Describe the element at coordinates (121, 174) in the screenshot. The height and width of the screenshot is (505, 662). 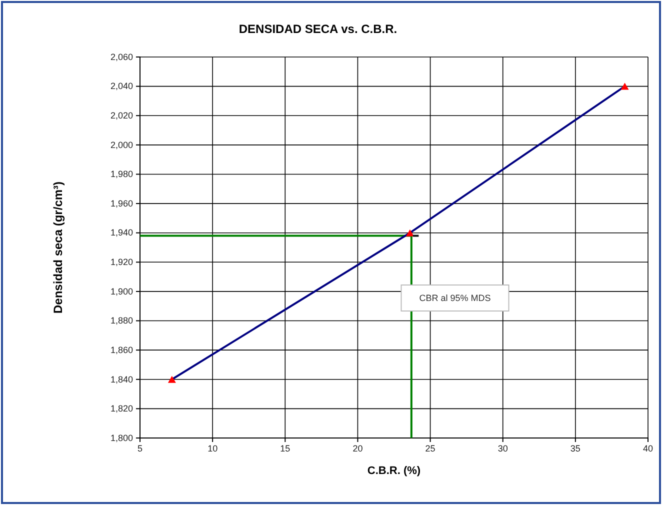
I see `y-tick-label: 1,980` at that location.